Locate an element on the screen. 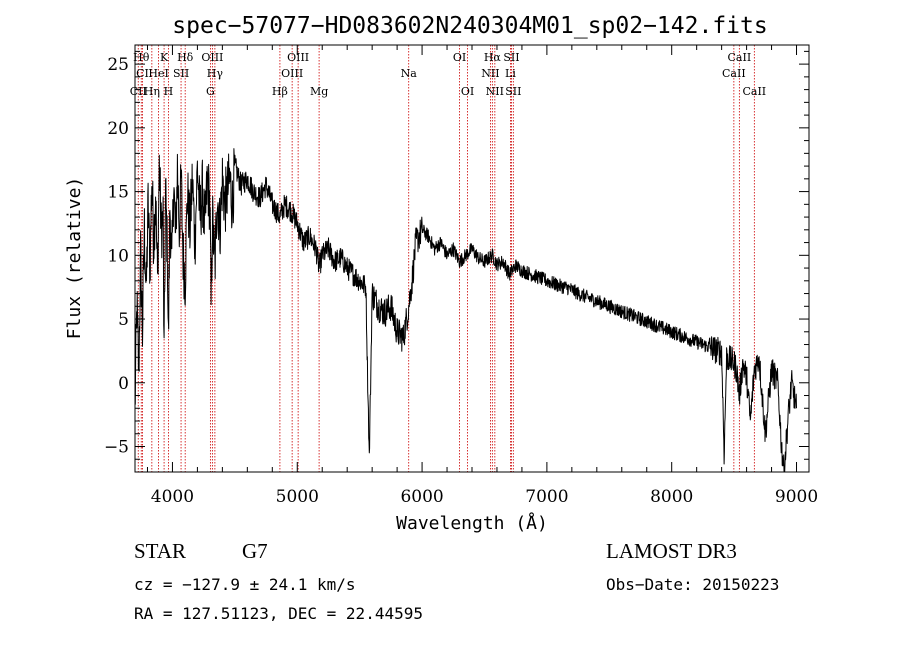 This screenshot has width=900, height=649. survey-name: LAMOST DR3 is located at coordinates (671, 551).